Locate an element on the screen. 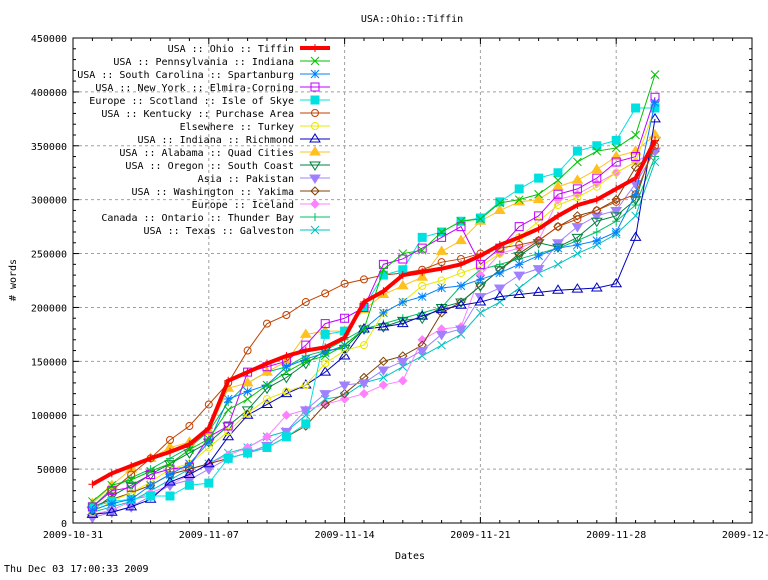 This screenshot has height=580, width=768. y-tick-label: 150000 is located at coordinates (49, 362).